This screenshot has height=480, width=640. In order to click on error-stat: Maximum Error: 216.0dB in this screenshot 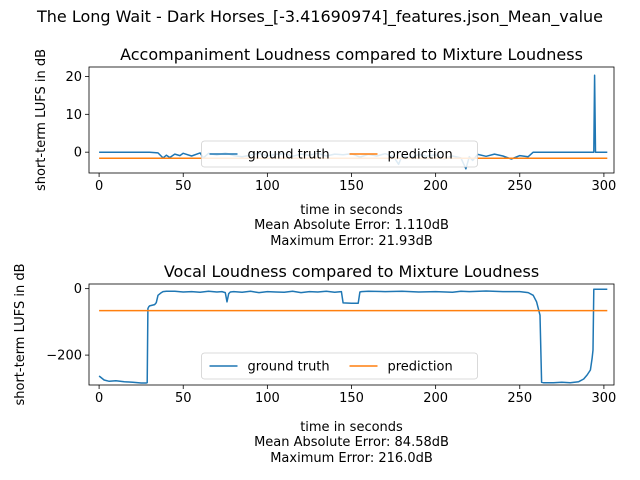, I will do `click(351, 458)`.